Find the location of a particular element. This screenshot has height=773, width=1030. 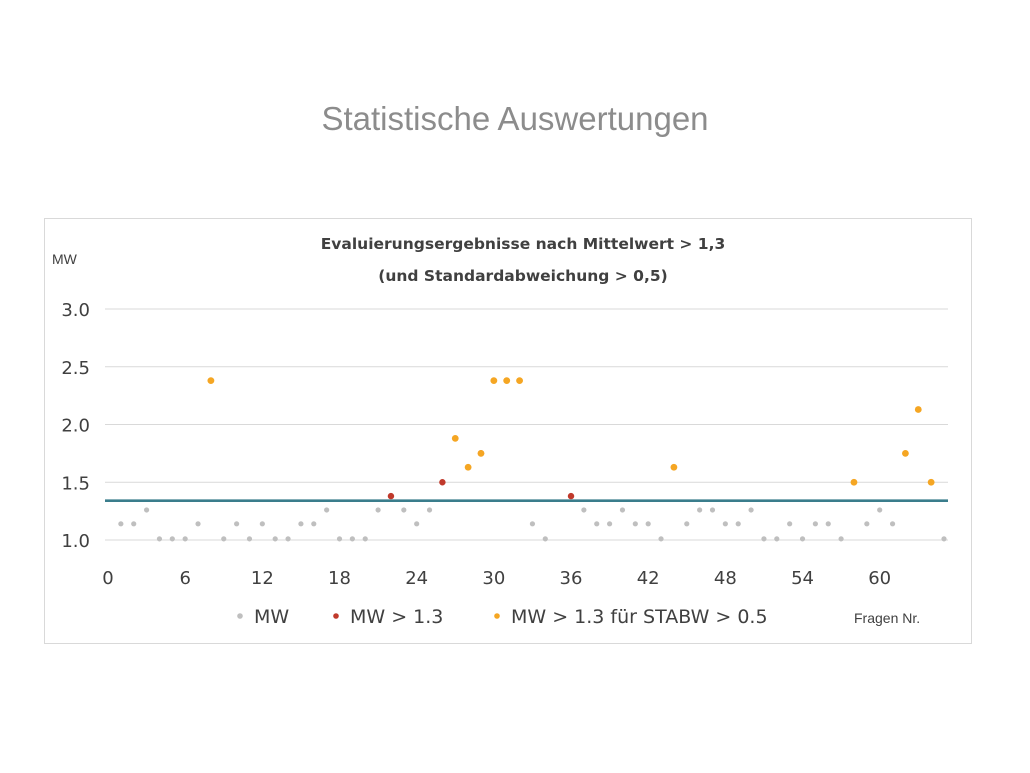

x-tick-label: 30 is located at coordinates (493, 578).